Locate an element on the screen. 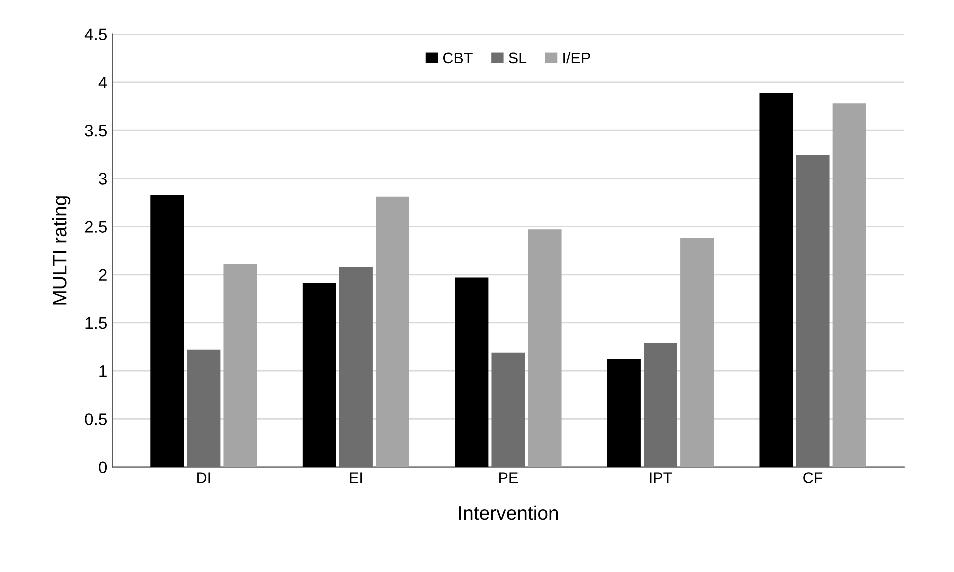 This screenshot has width=954, height=572. x-tick-label: DI is located at coordinates (204, 478).